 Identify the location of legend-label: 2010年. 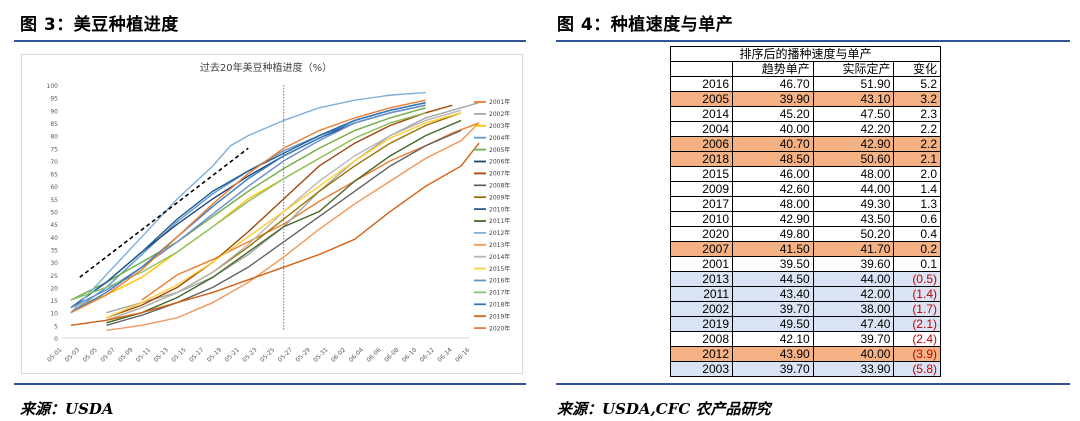
(499, 209).